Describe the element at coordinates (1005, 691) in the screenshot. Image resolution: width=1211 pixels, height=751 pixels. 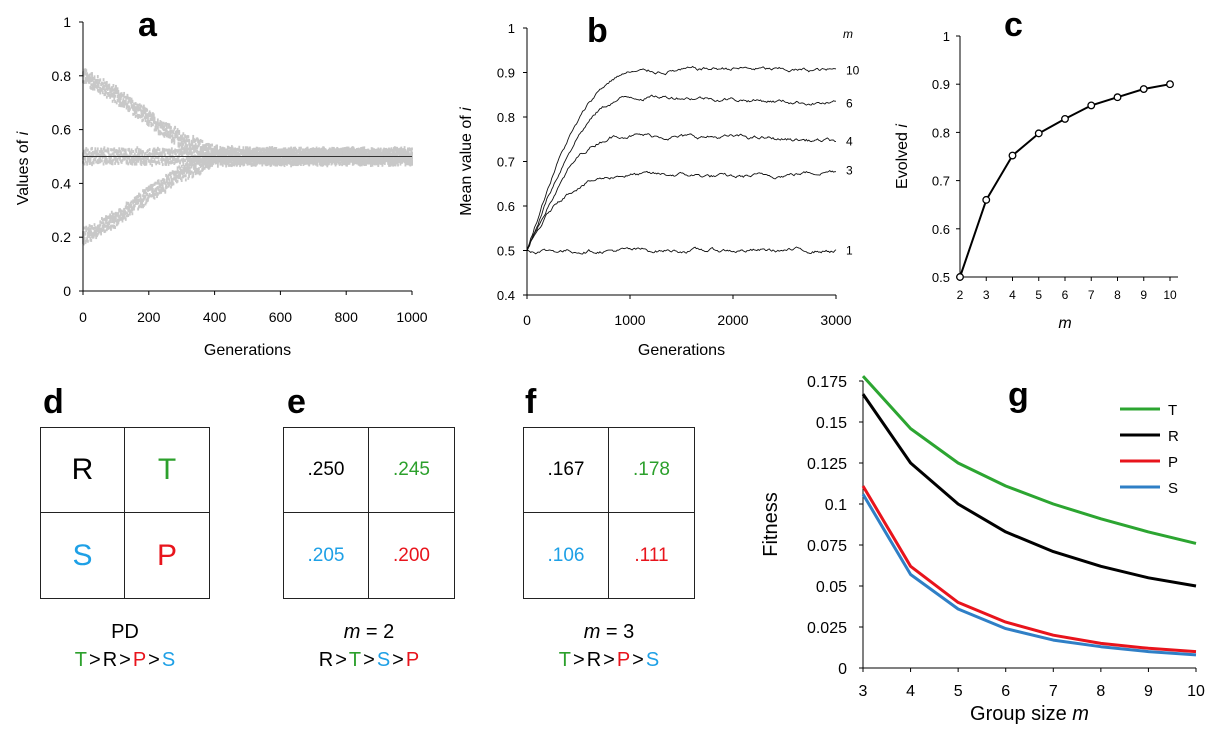
I see `chart-g-xtick-label: 6` at that location.